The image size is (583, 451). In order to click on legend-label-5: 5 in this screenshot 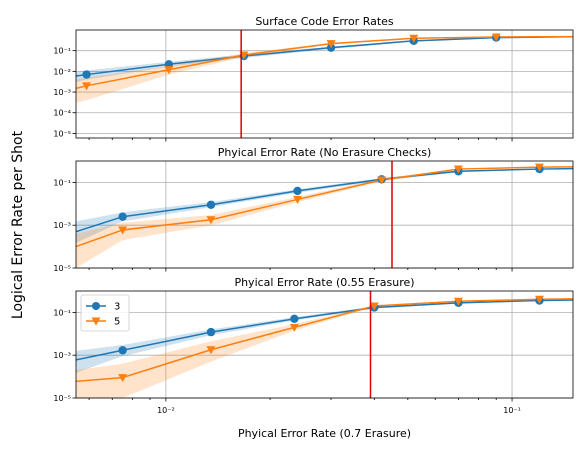, I will do `click(117, 322)`.